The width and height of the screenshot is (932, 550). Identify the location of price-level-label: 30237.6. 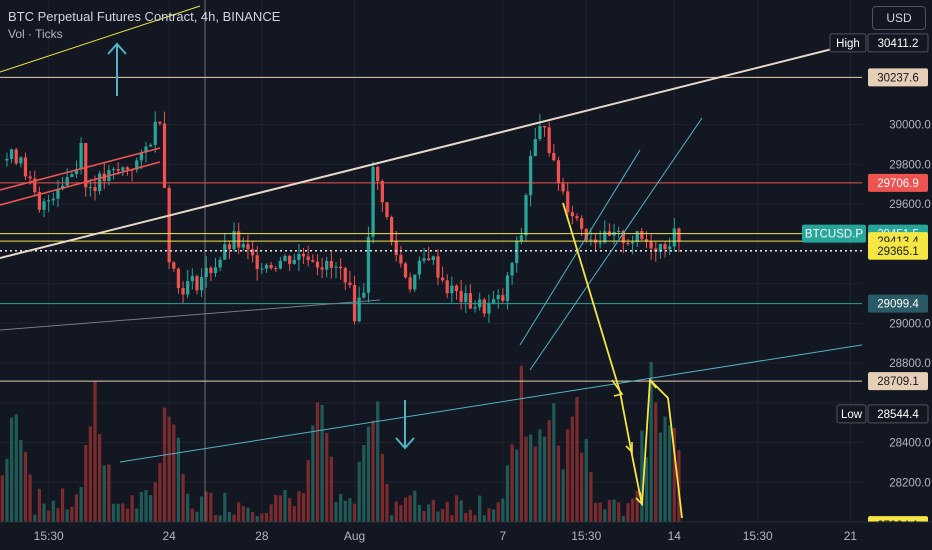
(898, 77).